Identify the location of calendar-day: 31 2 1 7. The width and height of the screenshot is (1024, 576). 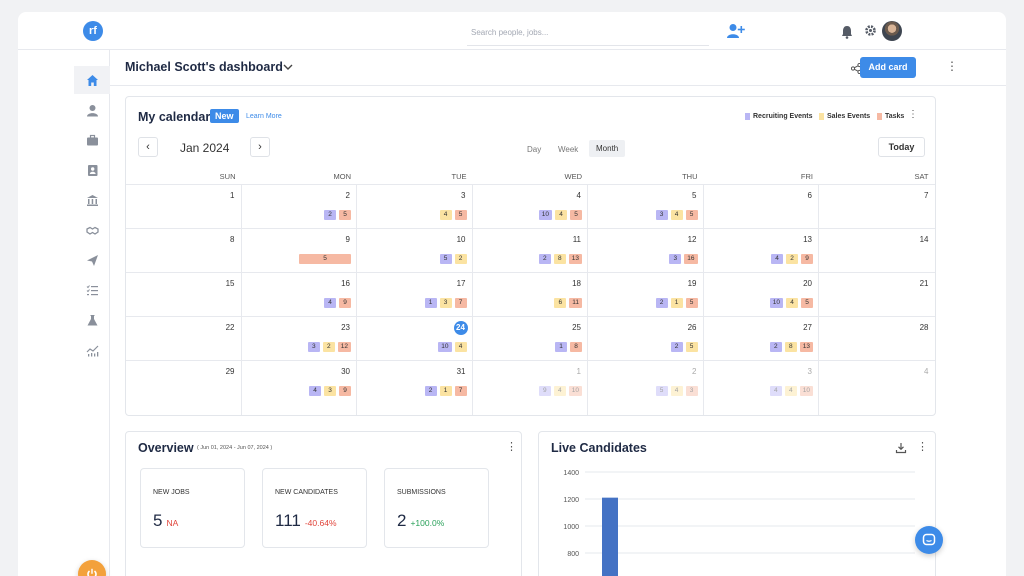
(415, 388).